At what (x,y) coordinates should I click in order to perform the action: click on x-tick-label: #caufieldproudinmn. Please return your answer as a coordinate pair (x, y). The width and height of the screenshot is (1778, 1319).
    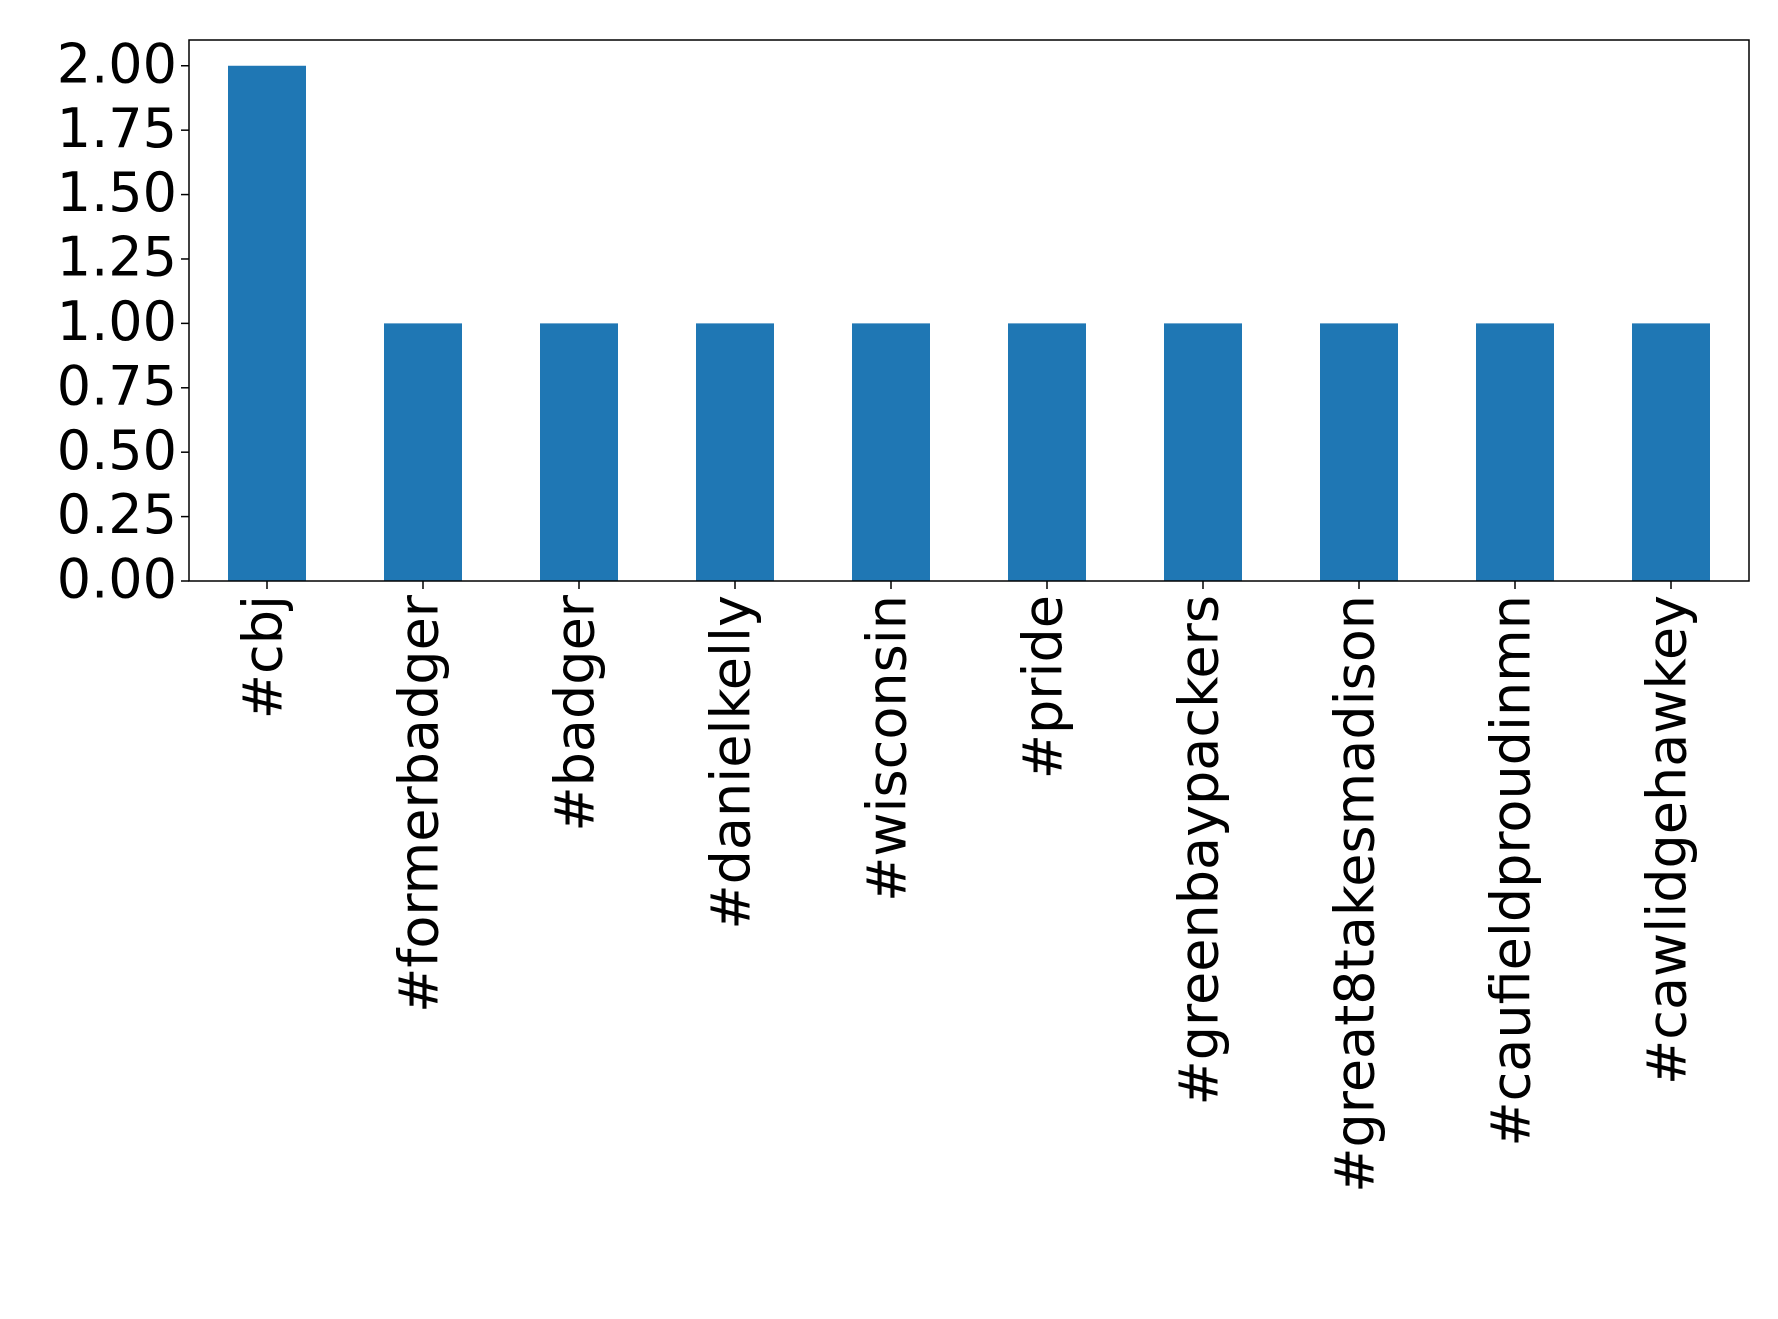
    Looking at the image, I should click on (1511, 871).